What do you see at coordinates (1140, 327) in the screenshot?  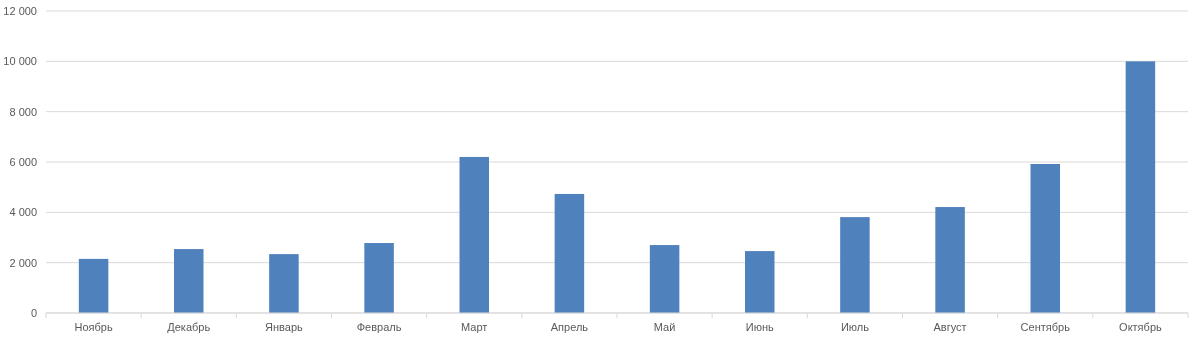 I see `x-tick-label: Октябрь` at bounding box center [1140, 327].